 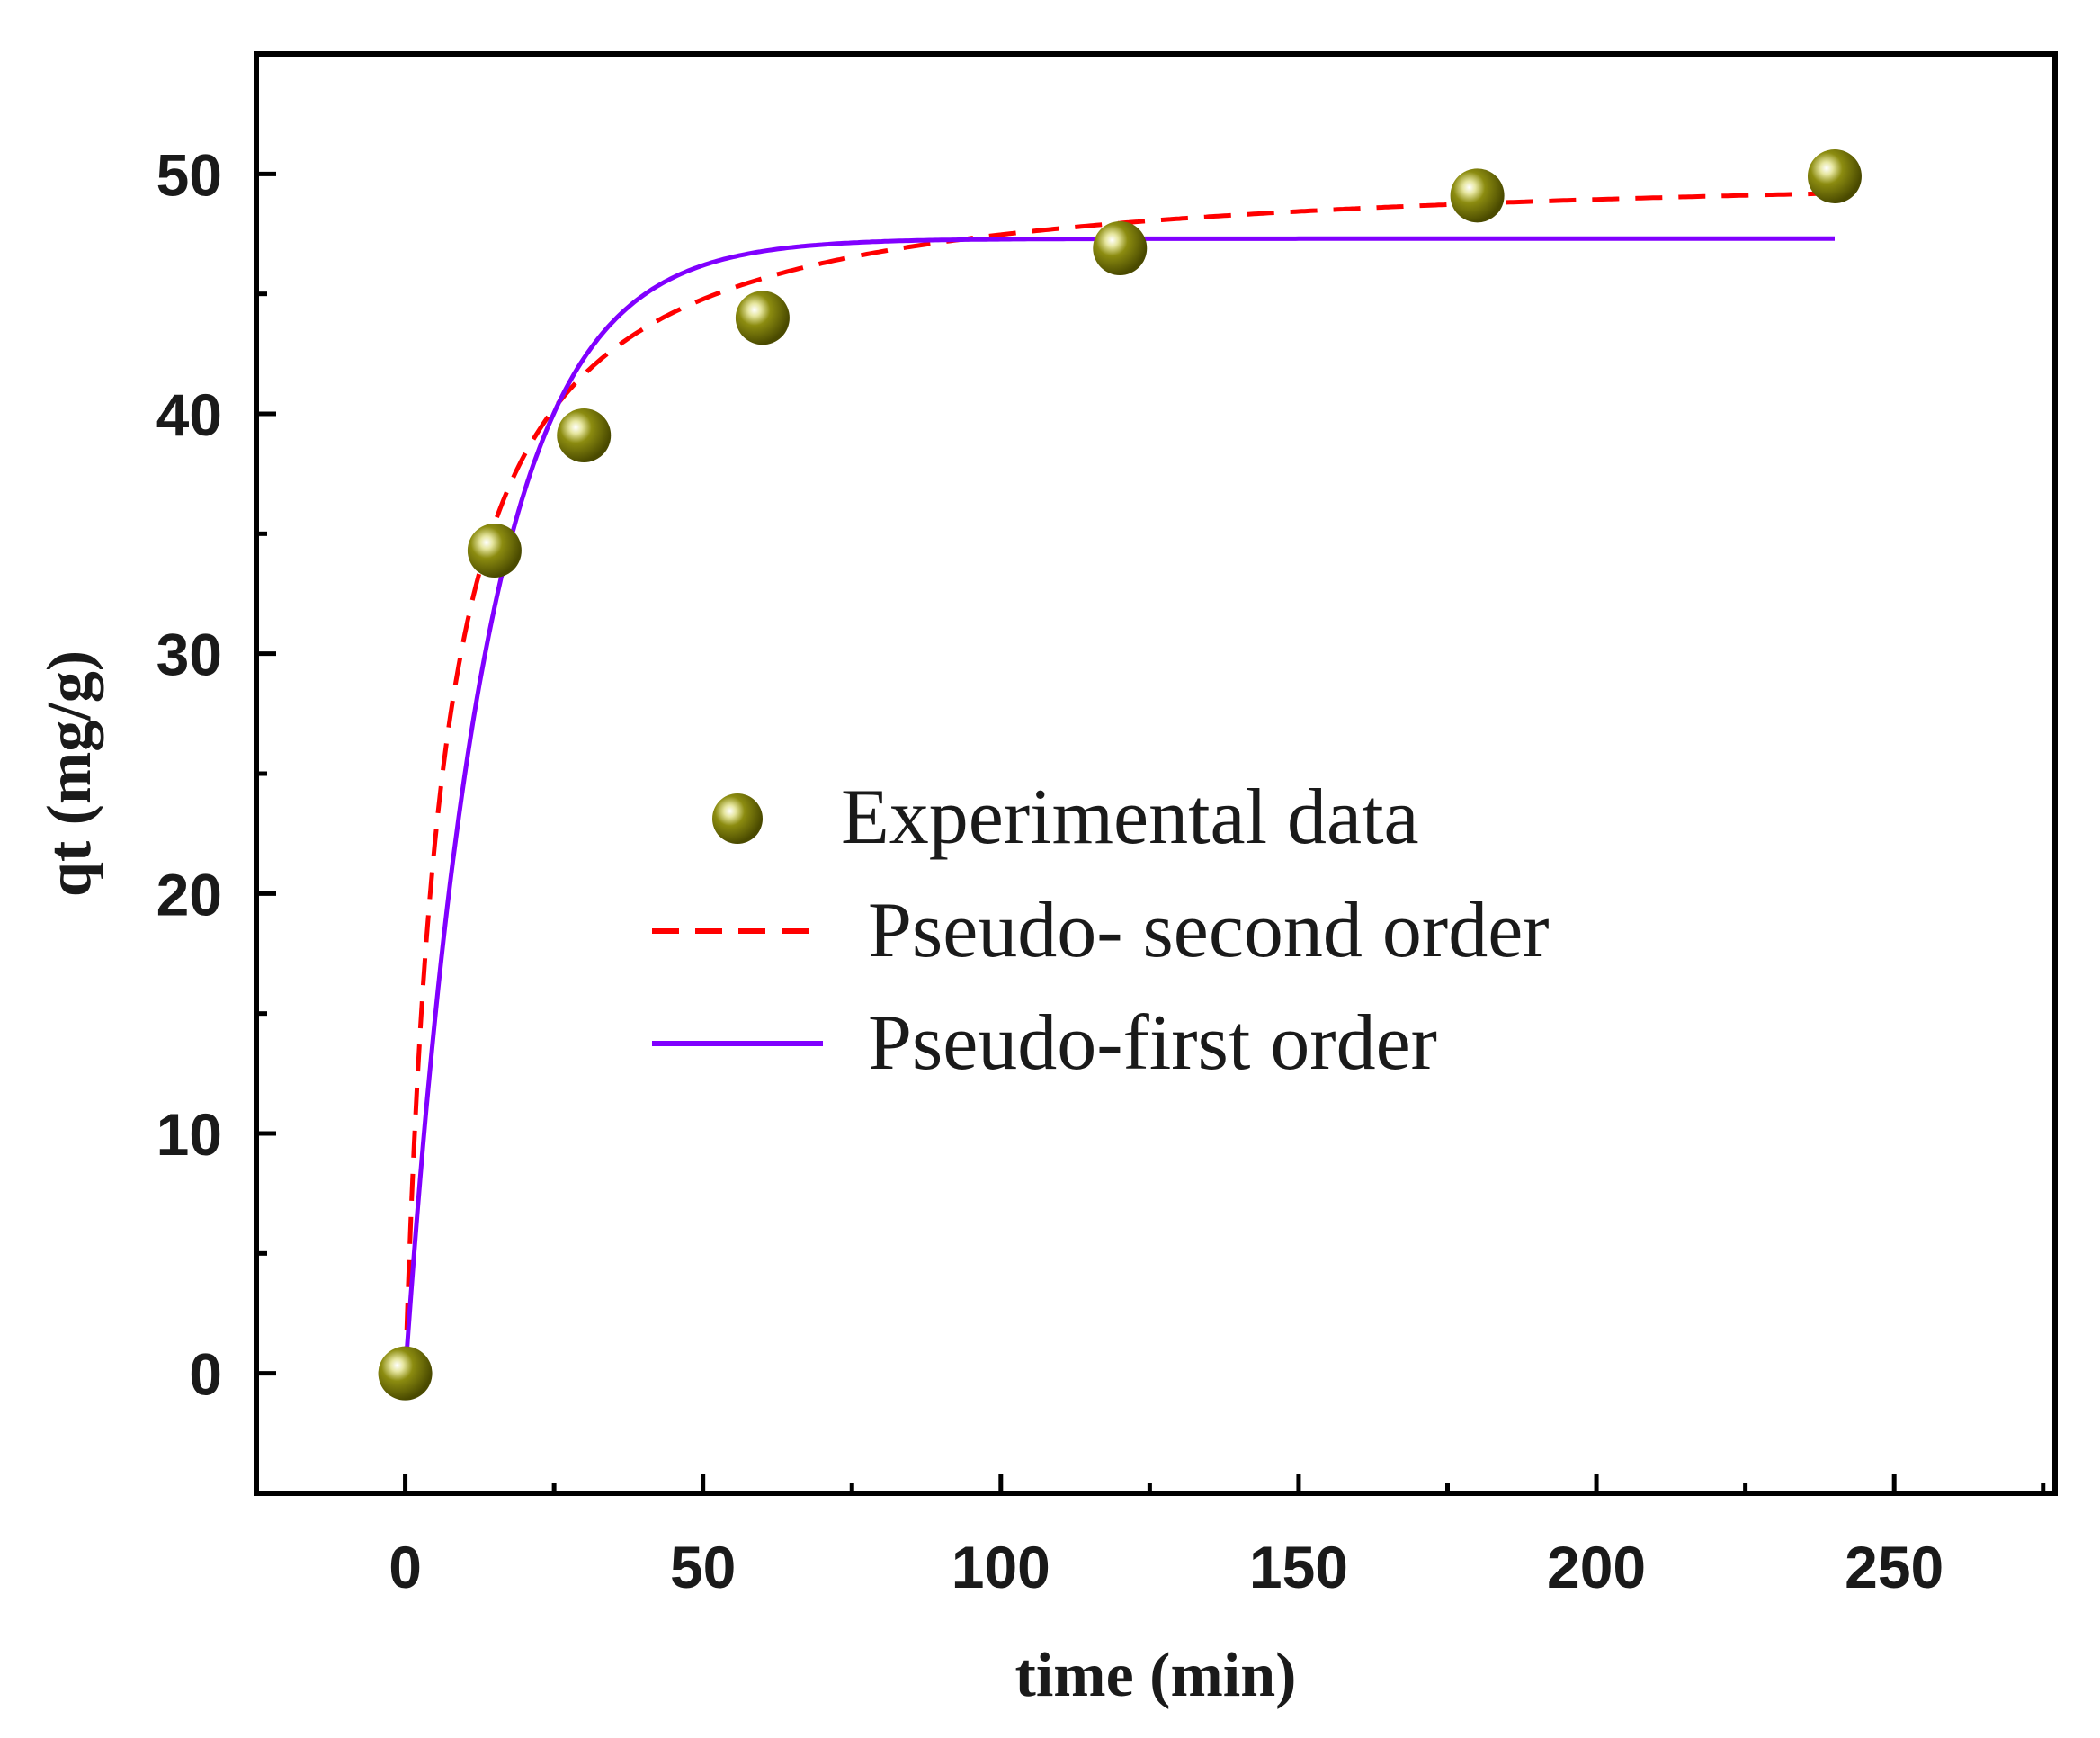 I want to click on x-tick-label: 150, so click(x=1298, y=1567).